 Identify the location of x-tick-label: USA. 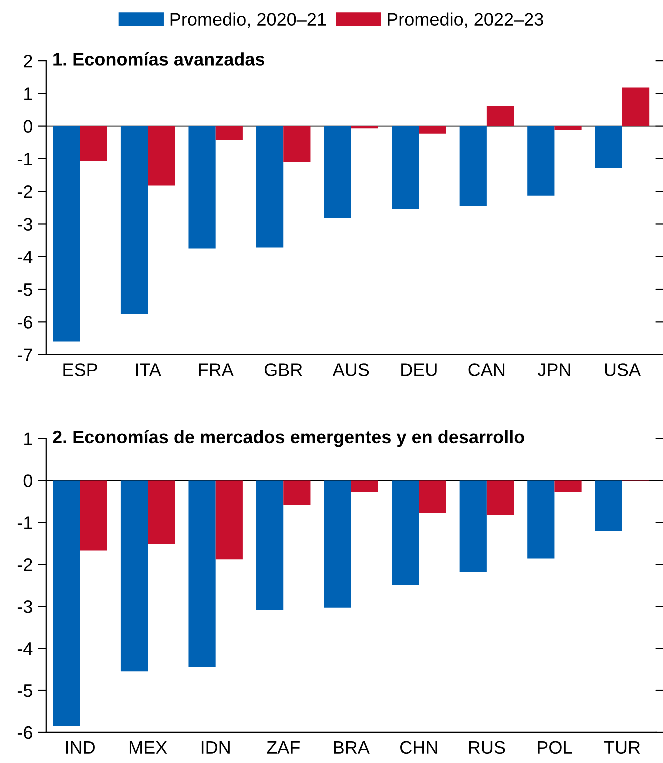
(623, 370).